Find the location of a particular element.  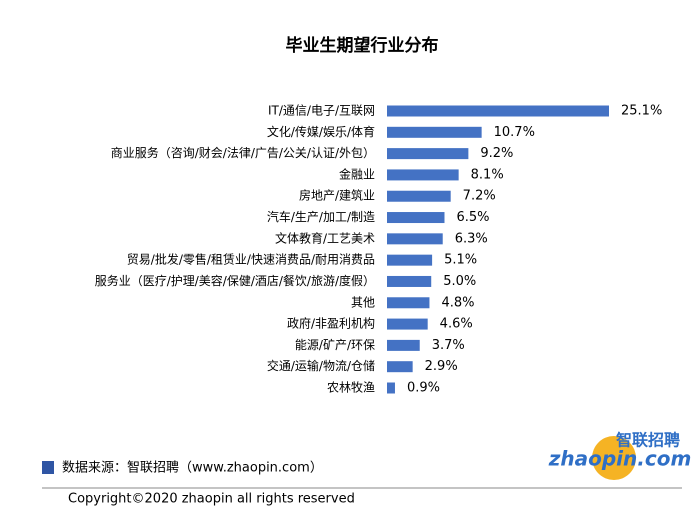

logo: 智联招聘 zhaopin.com is located at coordinates (620, 455).